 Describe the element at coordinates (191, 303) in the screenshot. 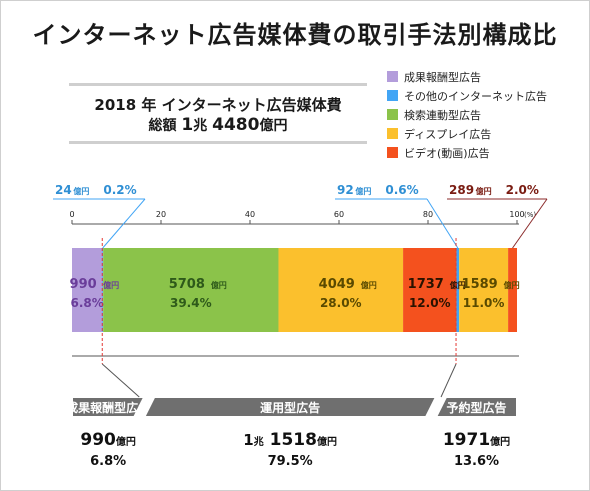

I see `segment-percent-label: 39.4%` at that location.